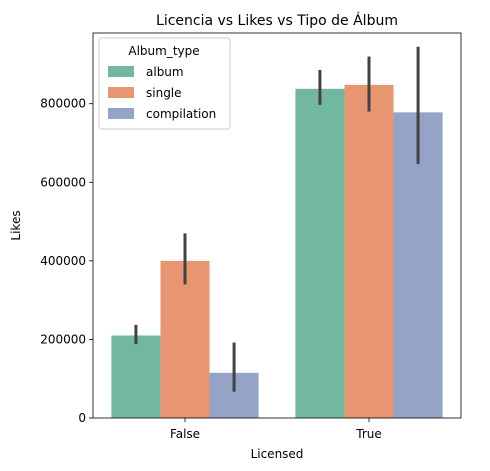 This screenshot has width=490, height=471. What do you see at coordinates (63, 339) in the screenshot?
I see `y-tick-label: 200000` at bounding box center [63, 339].